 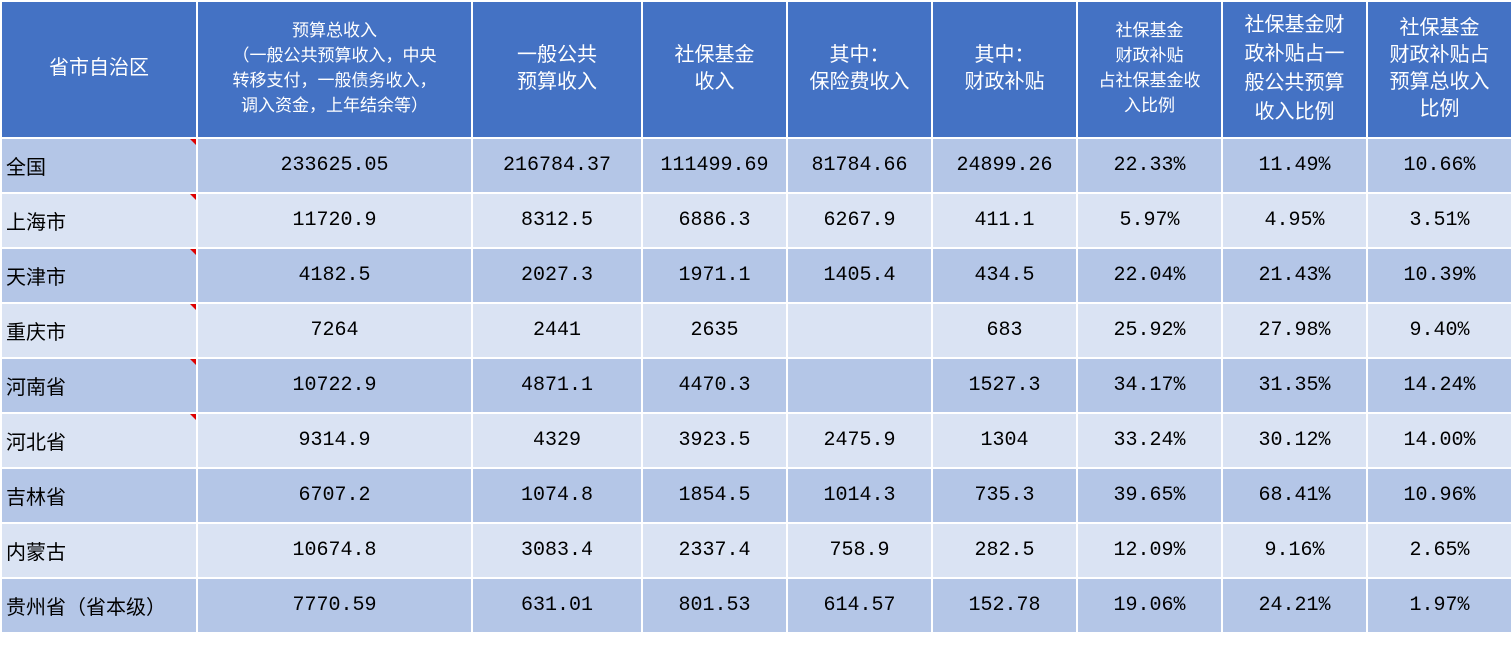 I want to click on value-cell: 1527.3, so click(x=1004, y=385).